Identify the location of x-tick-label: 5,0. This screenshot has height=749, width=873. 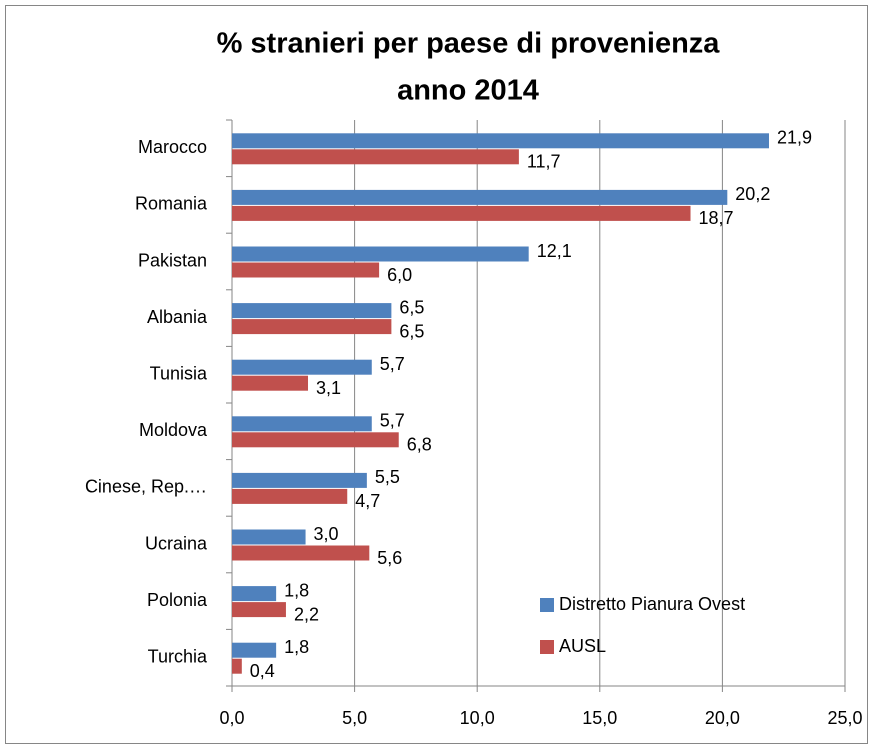
(354, 718).